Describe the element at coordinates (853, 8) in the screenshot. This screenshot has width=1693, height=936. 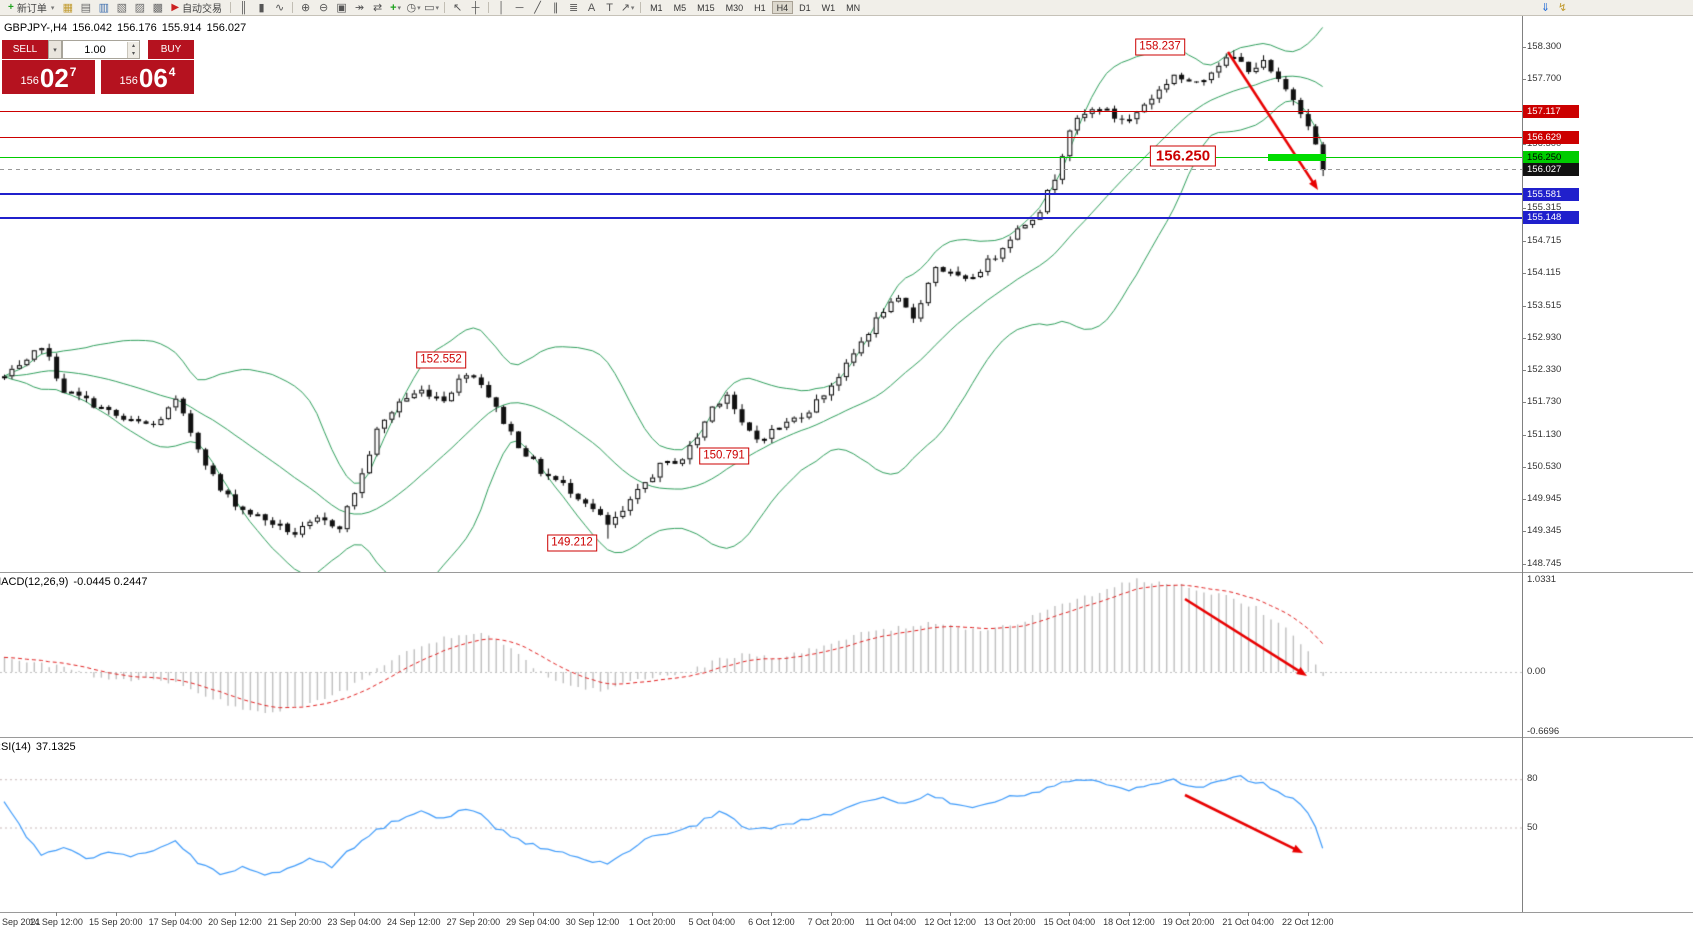
I see `timeframe-mn: MN` at that location.